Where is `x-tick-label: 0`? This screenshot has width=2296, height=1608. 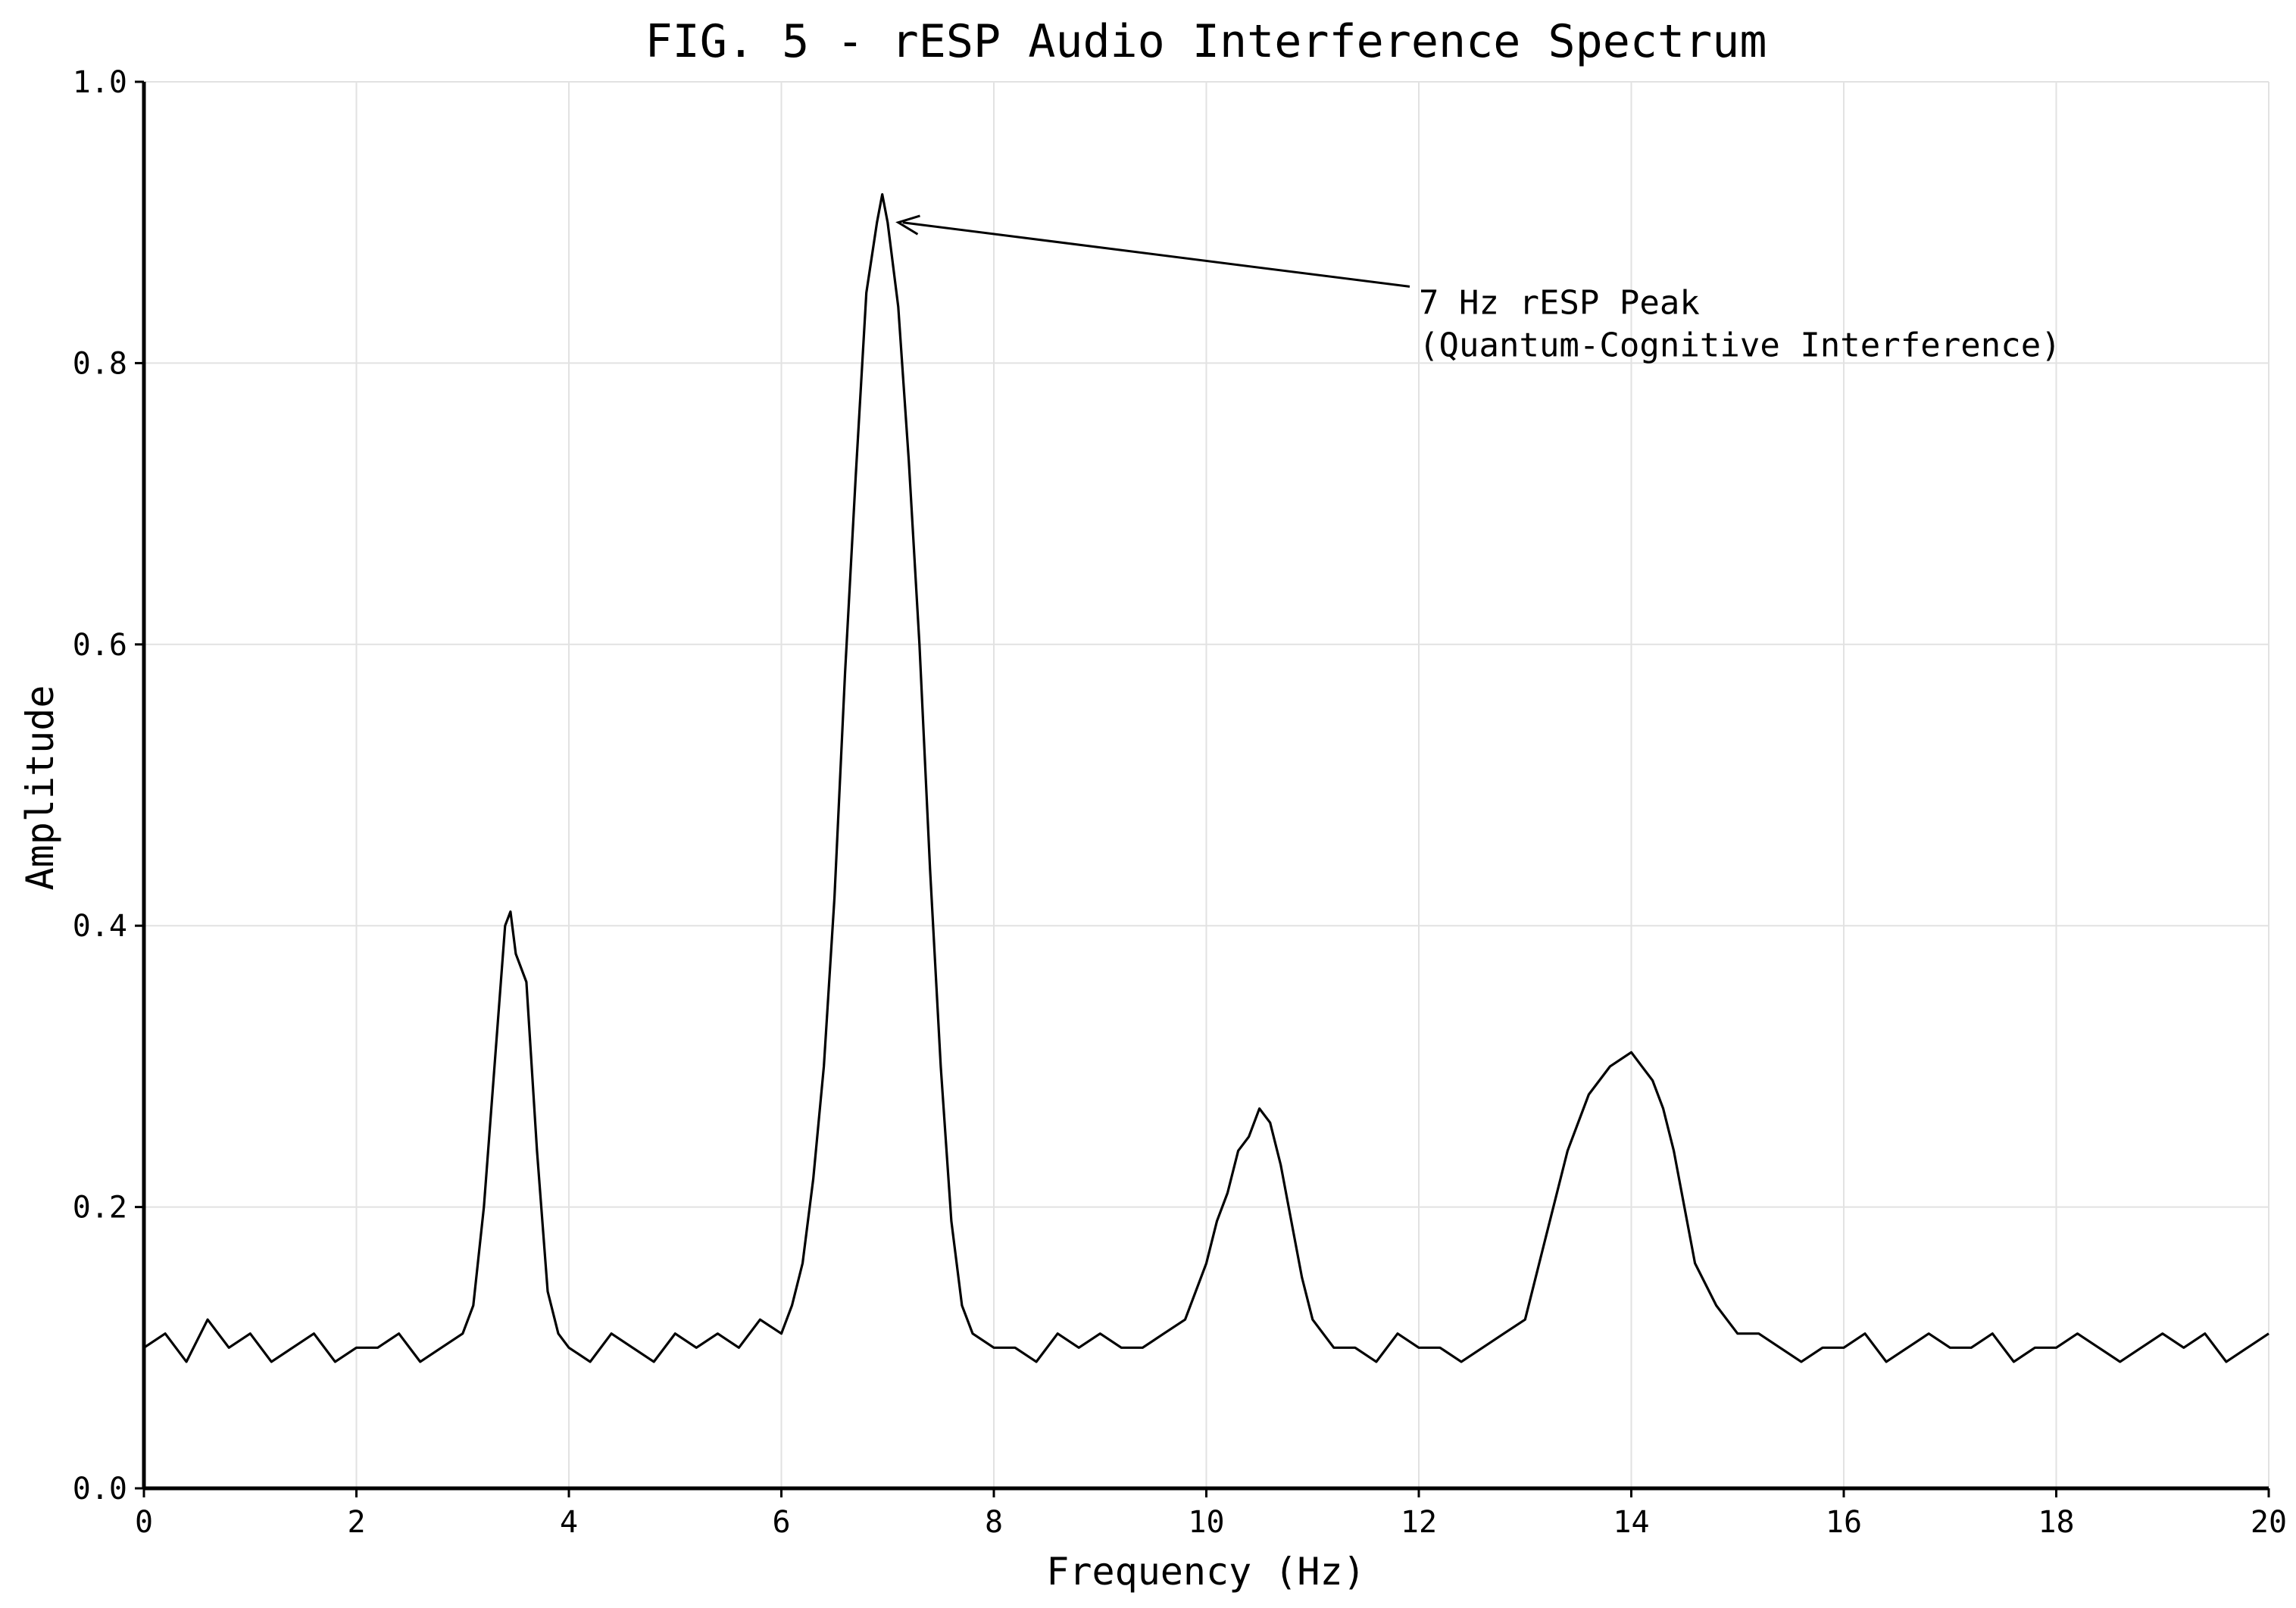 x-tick-label: 0 is located at coordinates (144, 1522).